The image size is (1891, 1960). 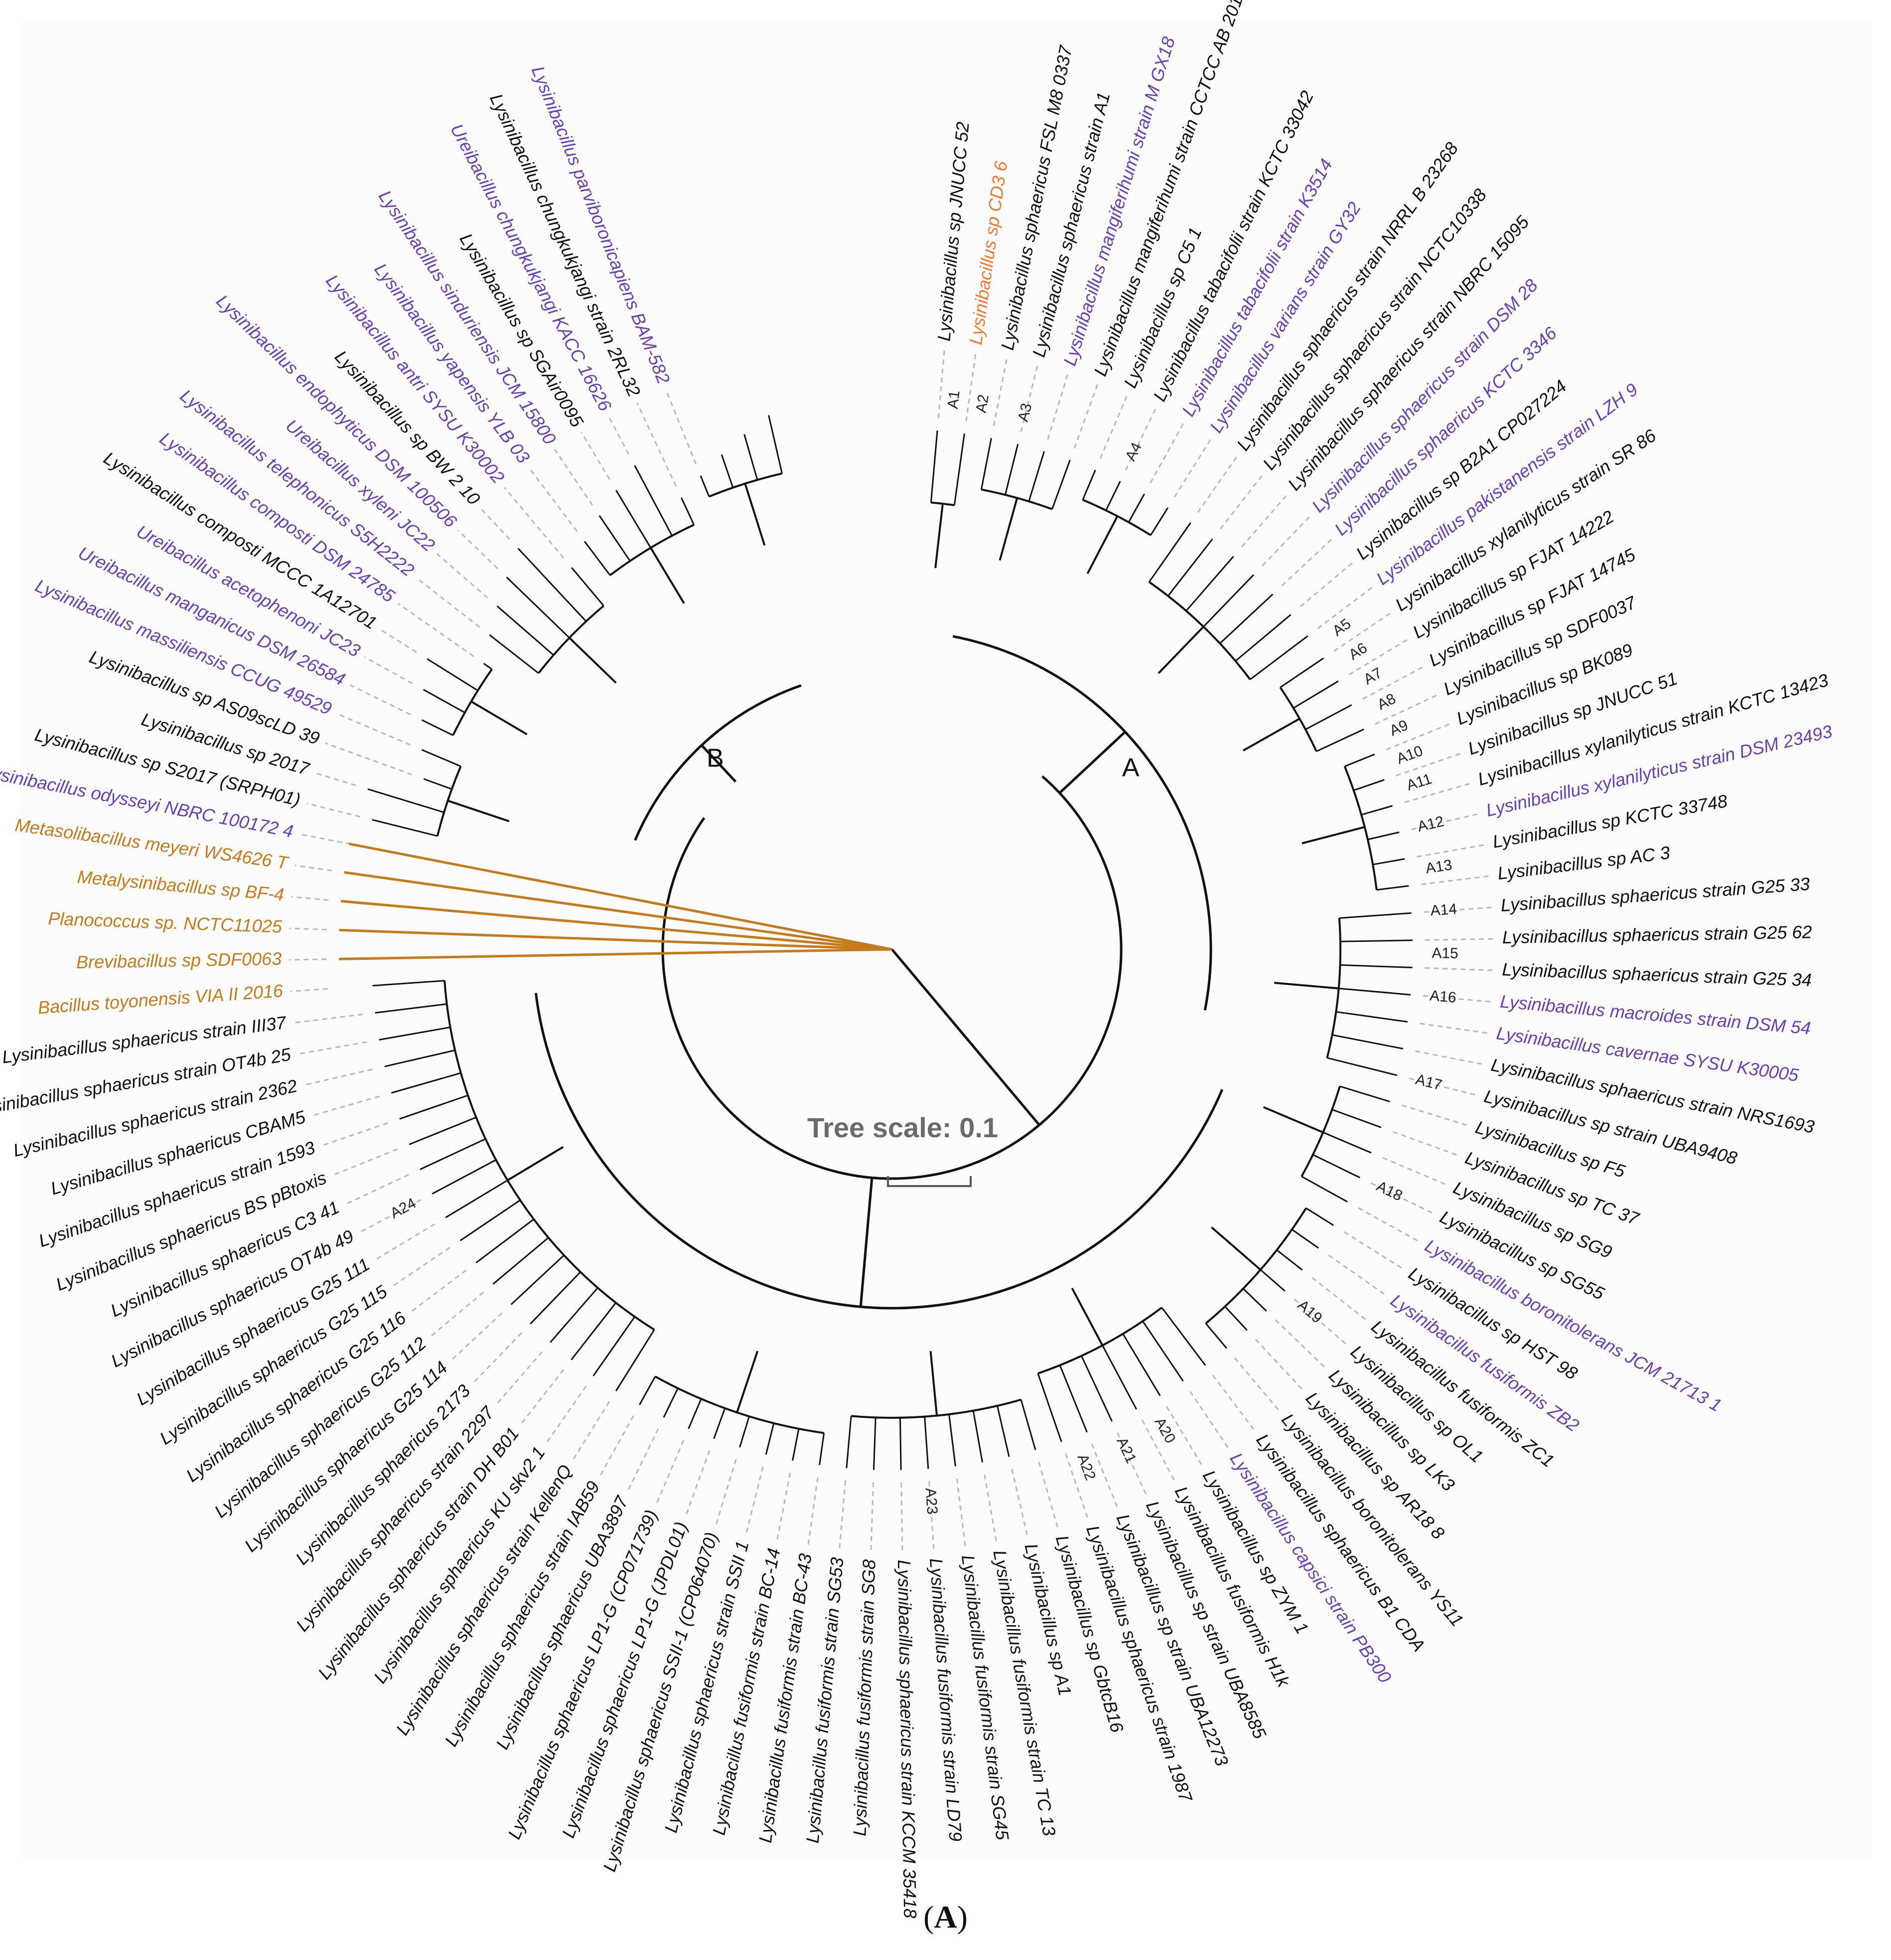 I want to click on outgroup-branches, so click(x=615, y=901).